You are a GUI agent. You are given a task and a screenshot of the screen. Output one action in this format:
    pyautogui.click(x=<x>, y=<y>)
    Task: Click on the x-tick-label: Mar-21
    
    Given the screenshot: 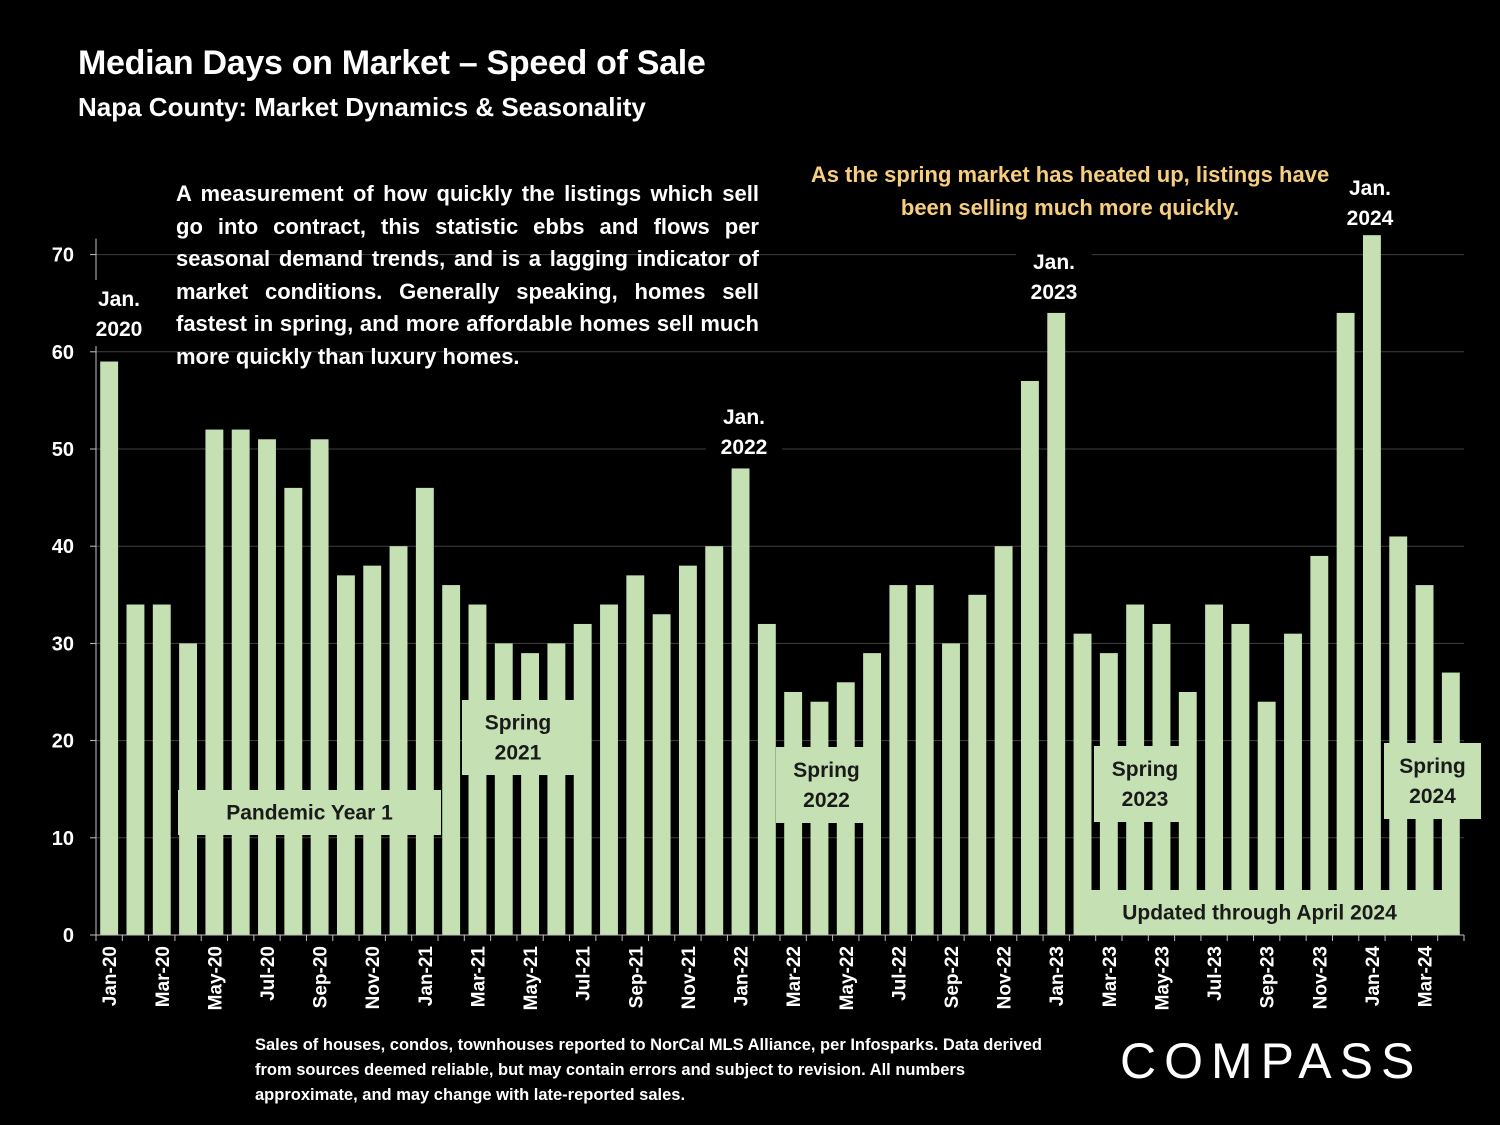 What is the action you would take?
    pyautogui.click(x=478, y=977)
    